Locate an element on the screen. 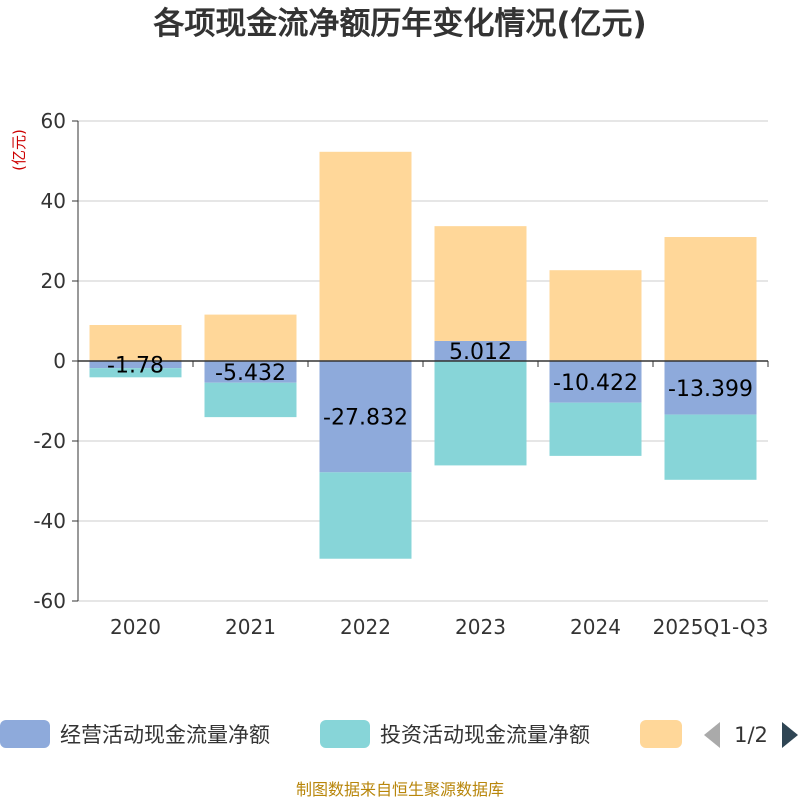  data-label: -13.399 is located at coordinates (710, 389).